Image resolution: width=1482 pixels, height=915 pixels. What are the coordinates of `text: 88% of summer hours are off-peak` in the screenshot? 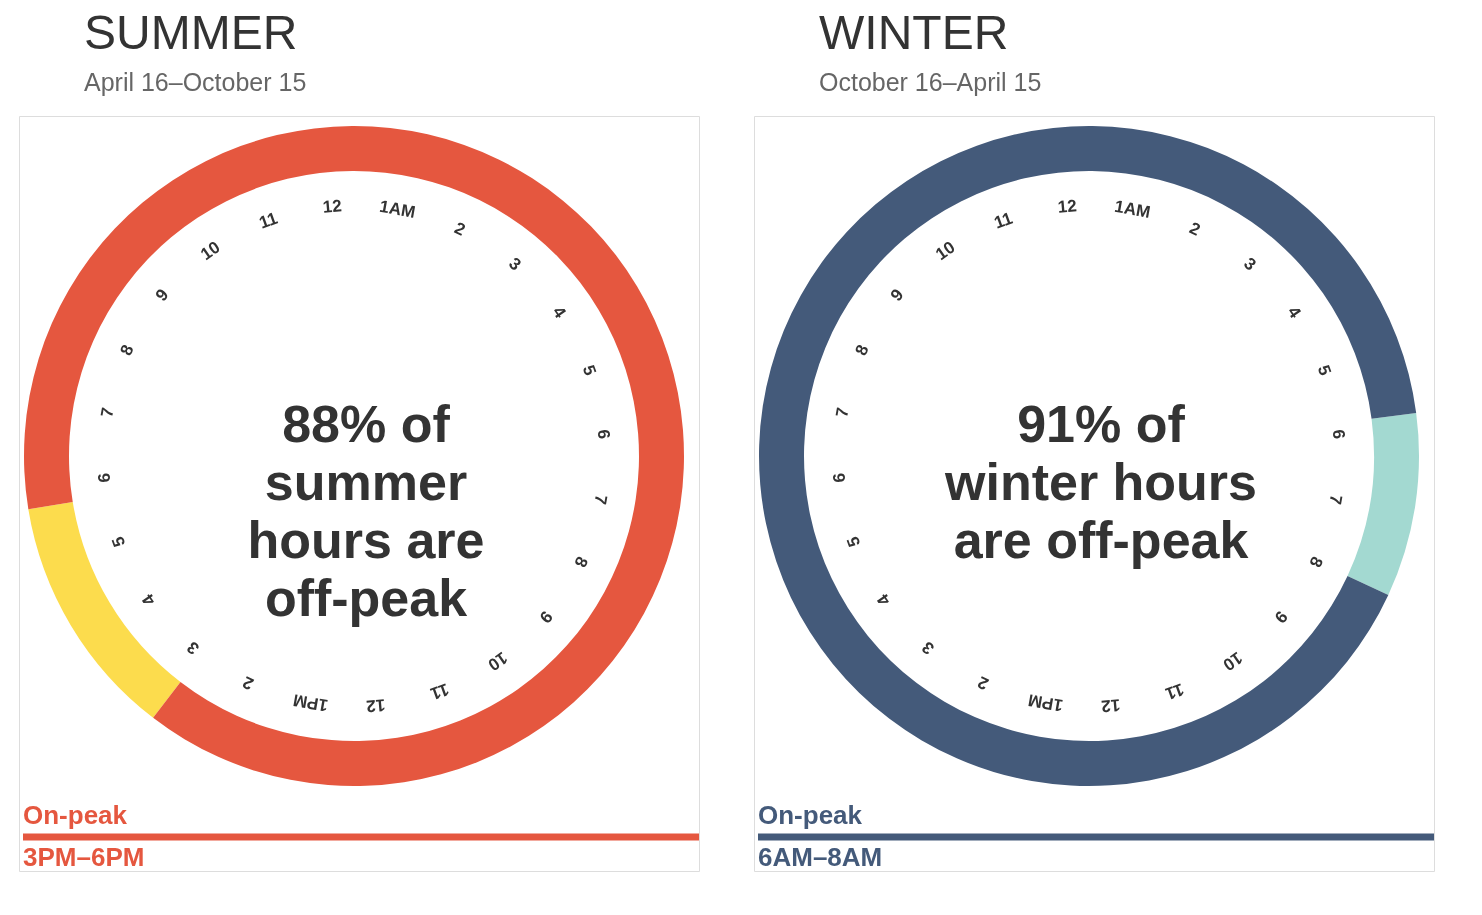 It's located at (366, 511).